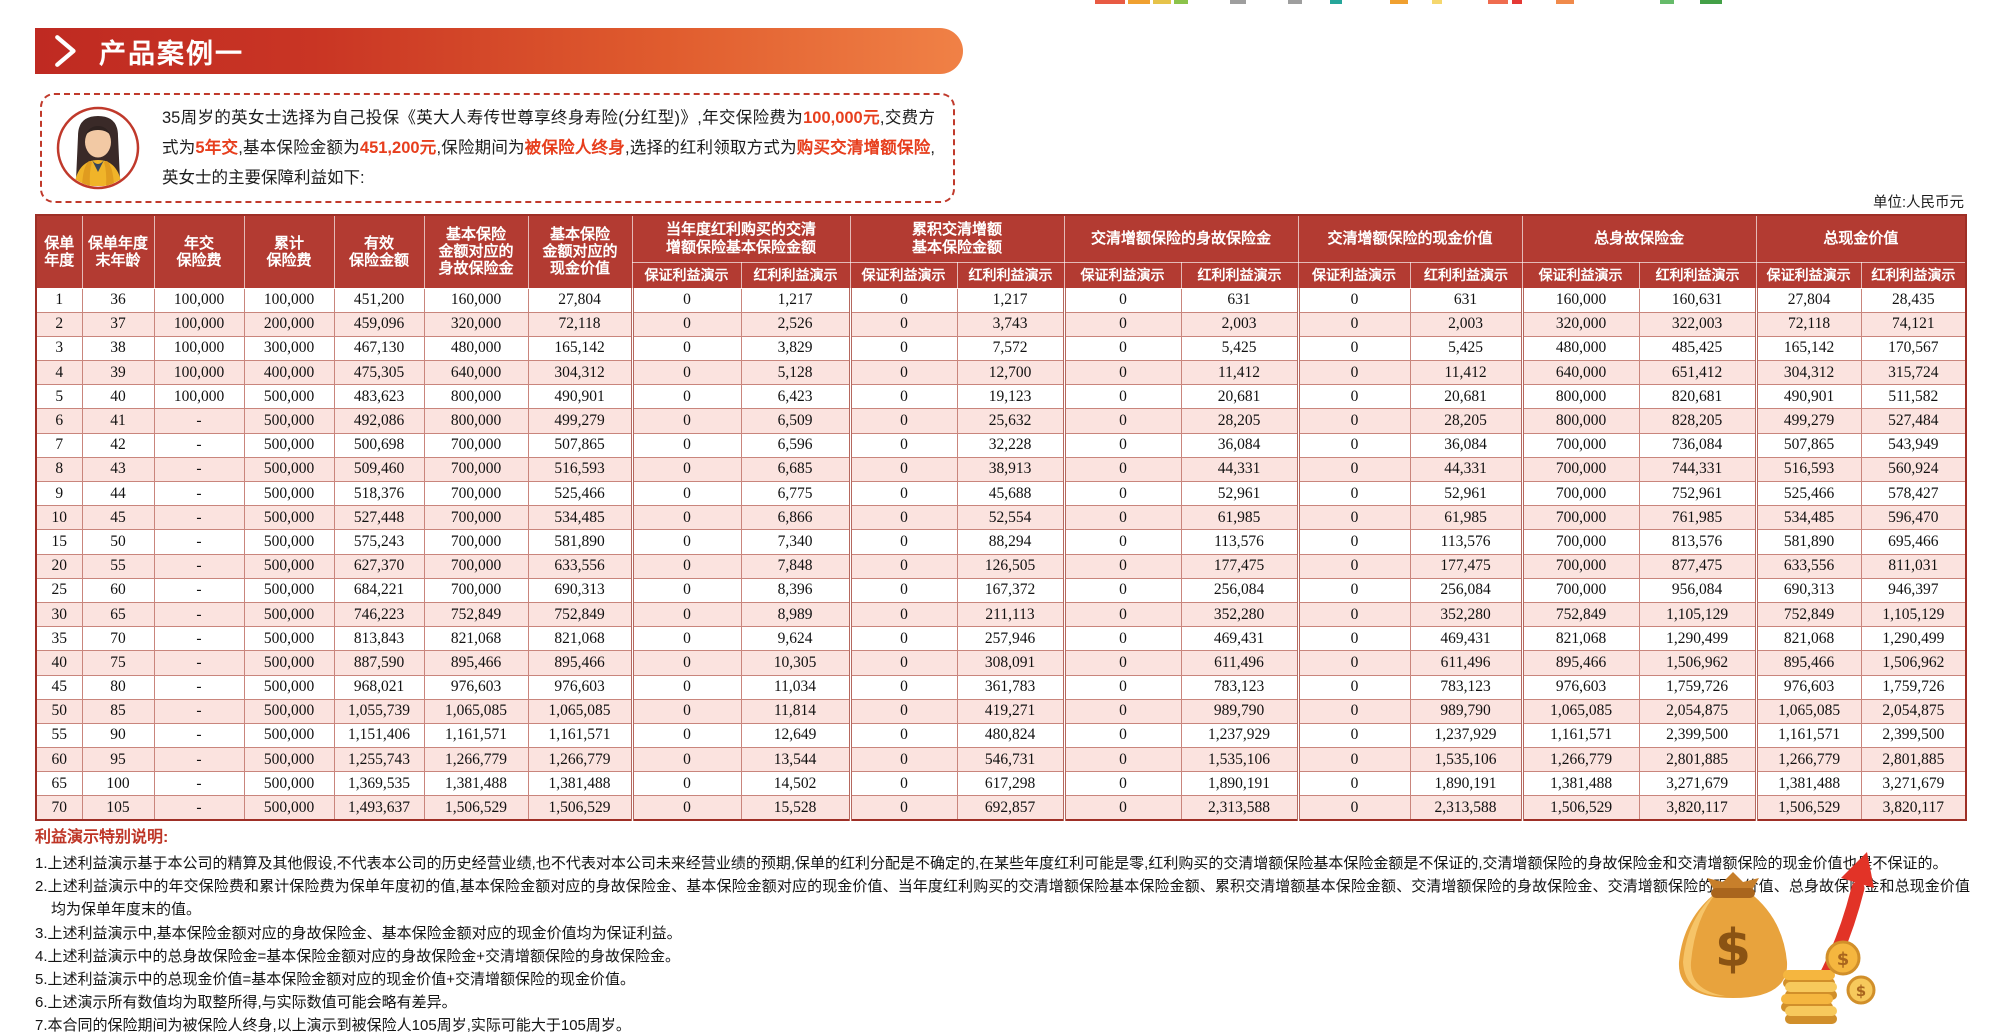  What do you see at coordinates (118, 445) in the screenshot?
I see `table-cell: 42` at bounding box center [118, 445].